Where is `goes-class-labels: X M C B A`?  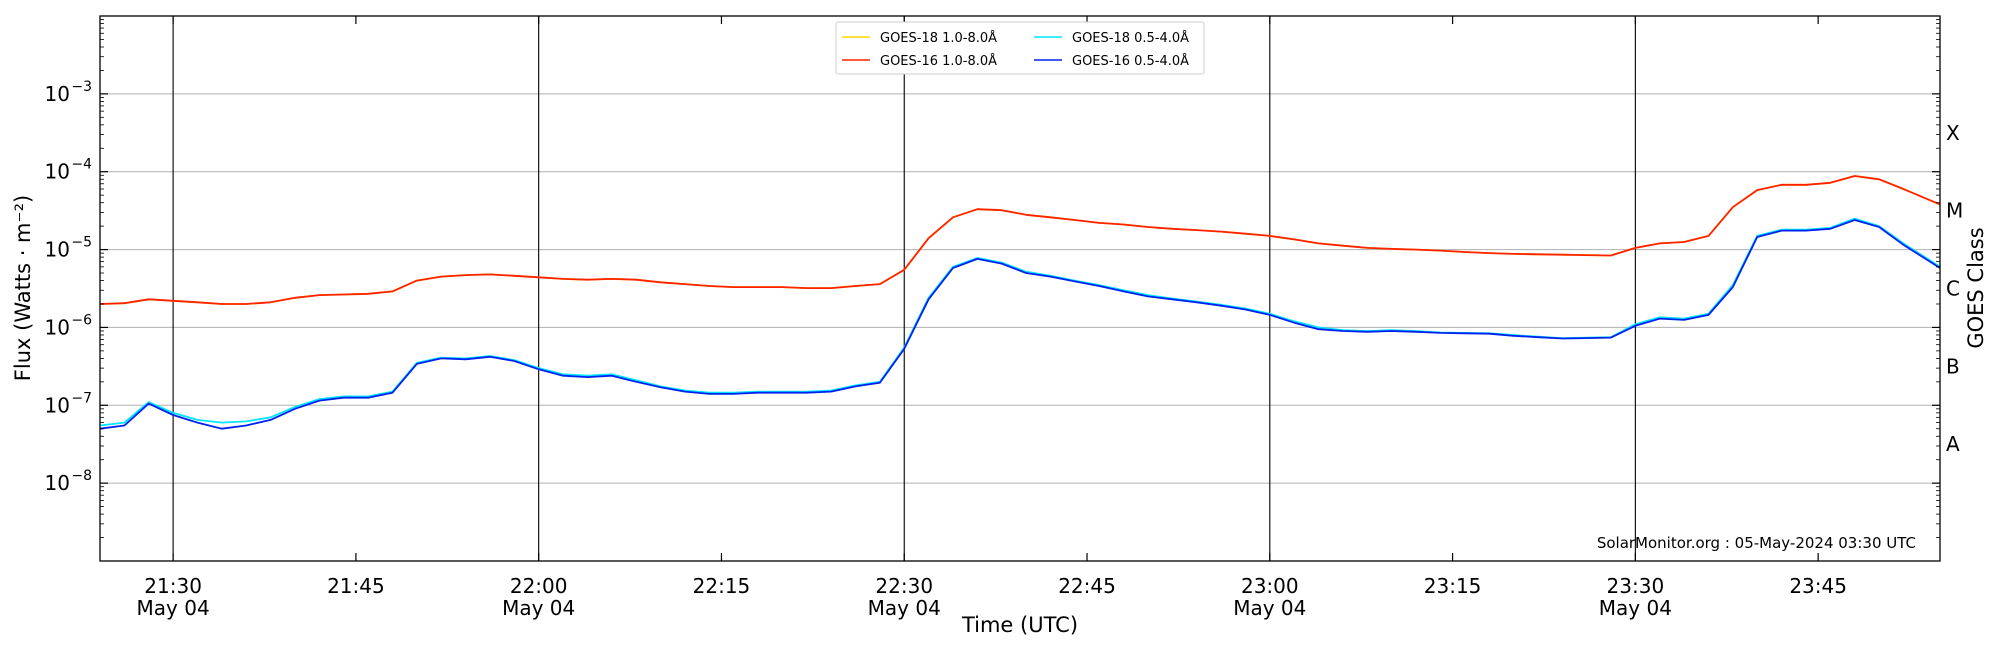 goes-class-labels: X M C B A is located at coordinates (1954, 288).